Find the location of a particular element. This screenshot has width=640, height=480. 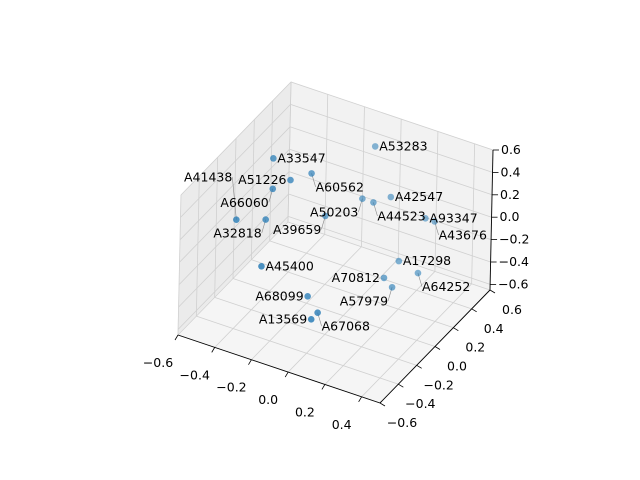

y-tick-label: 0.2 is located at coordinates (475, 347).